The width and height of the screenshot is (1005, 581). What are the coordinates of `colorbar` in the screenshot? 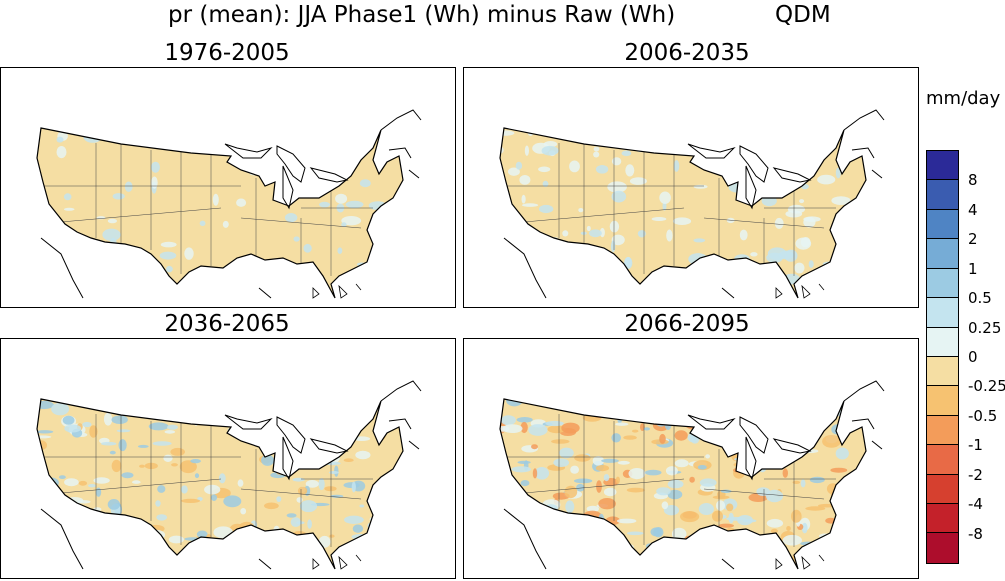 It's located at (942, 357).